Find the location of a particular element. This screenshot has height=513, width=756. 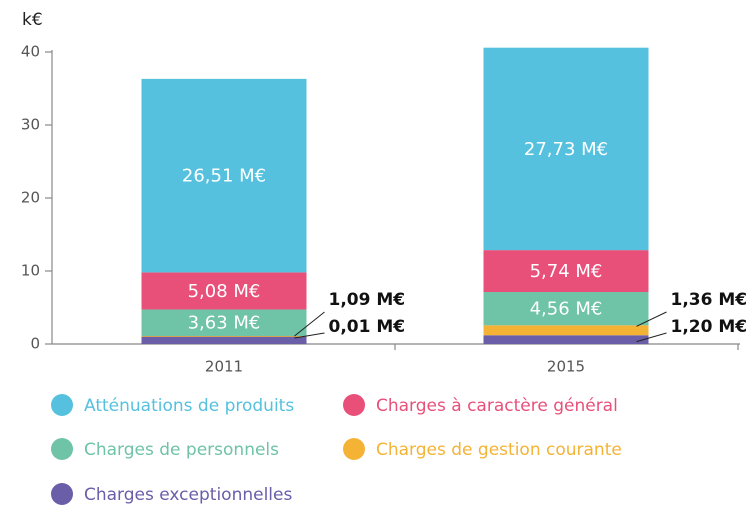

x-tick-label: 2011 is located at coordinates (224, 367).